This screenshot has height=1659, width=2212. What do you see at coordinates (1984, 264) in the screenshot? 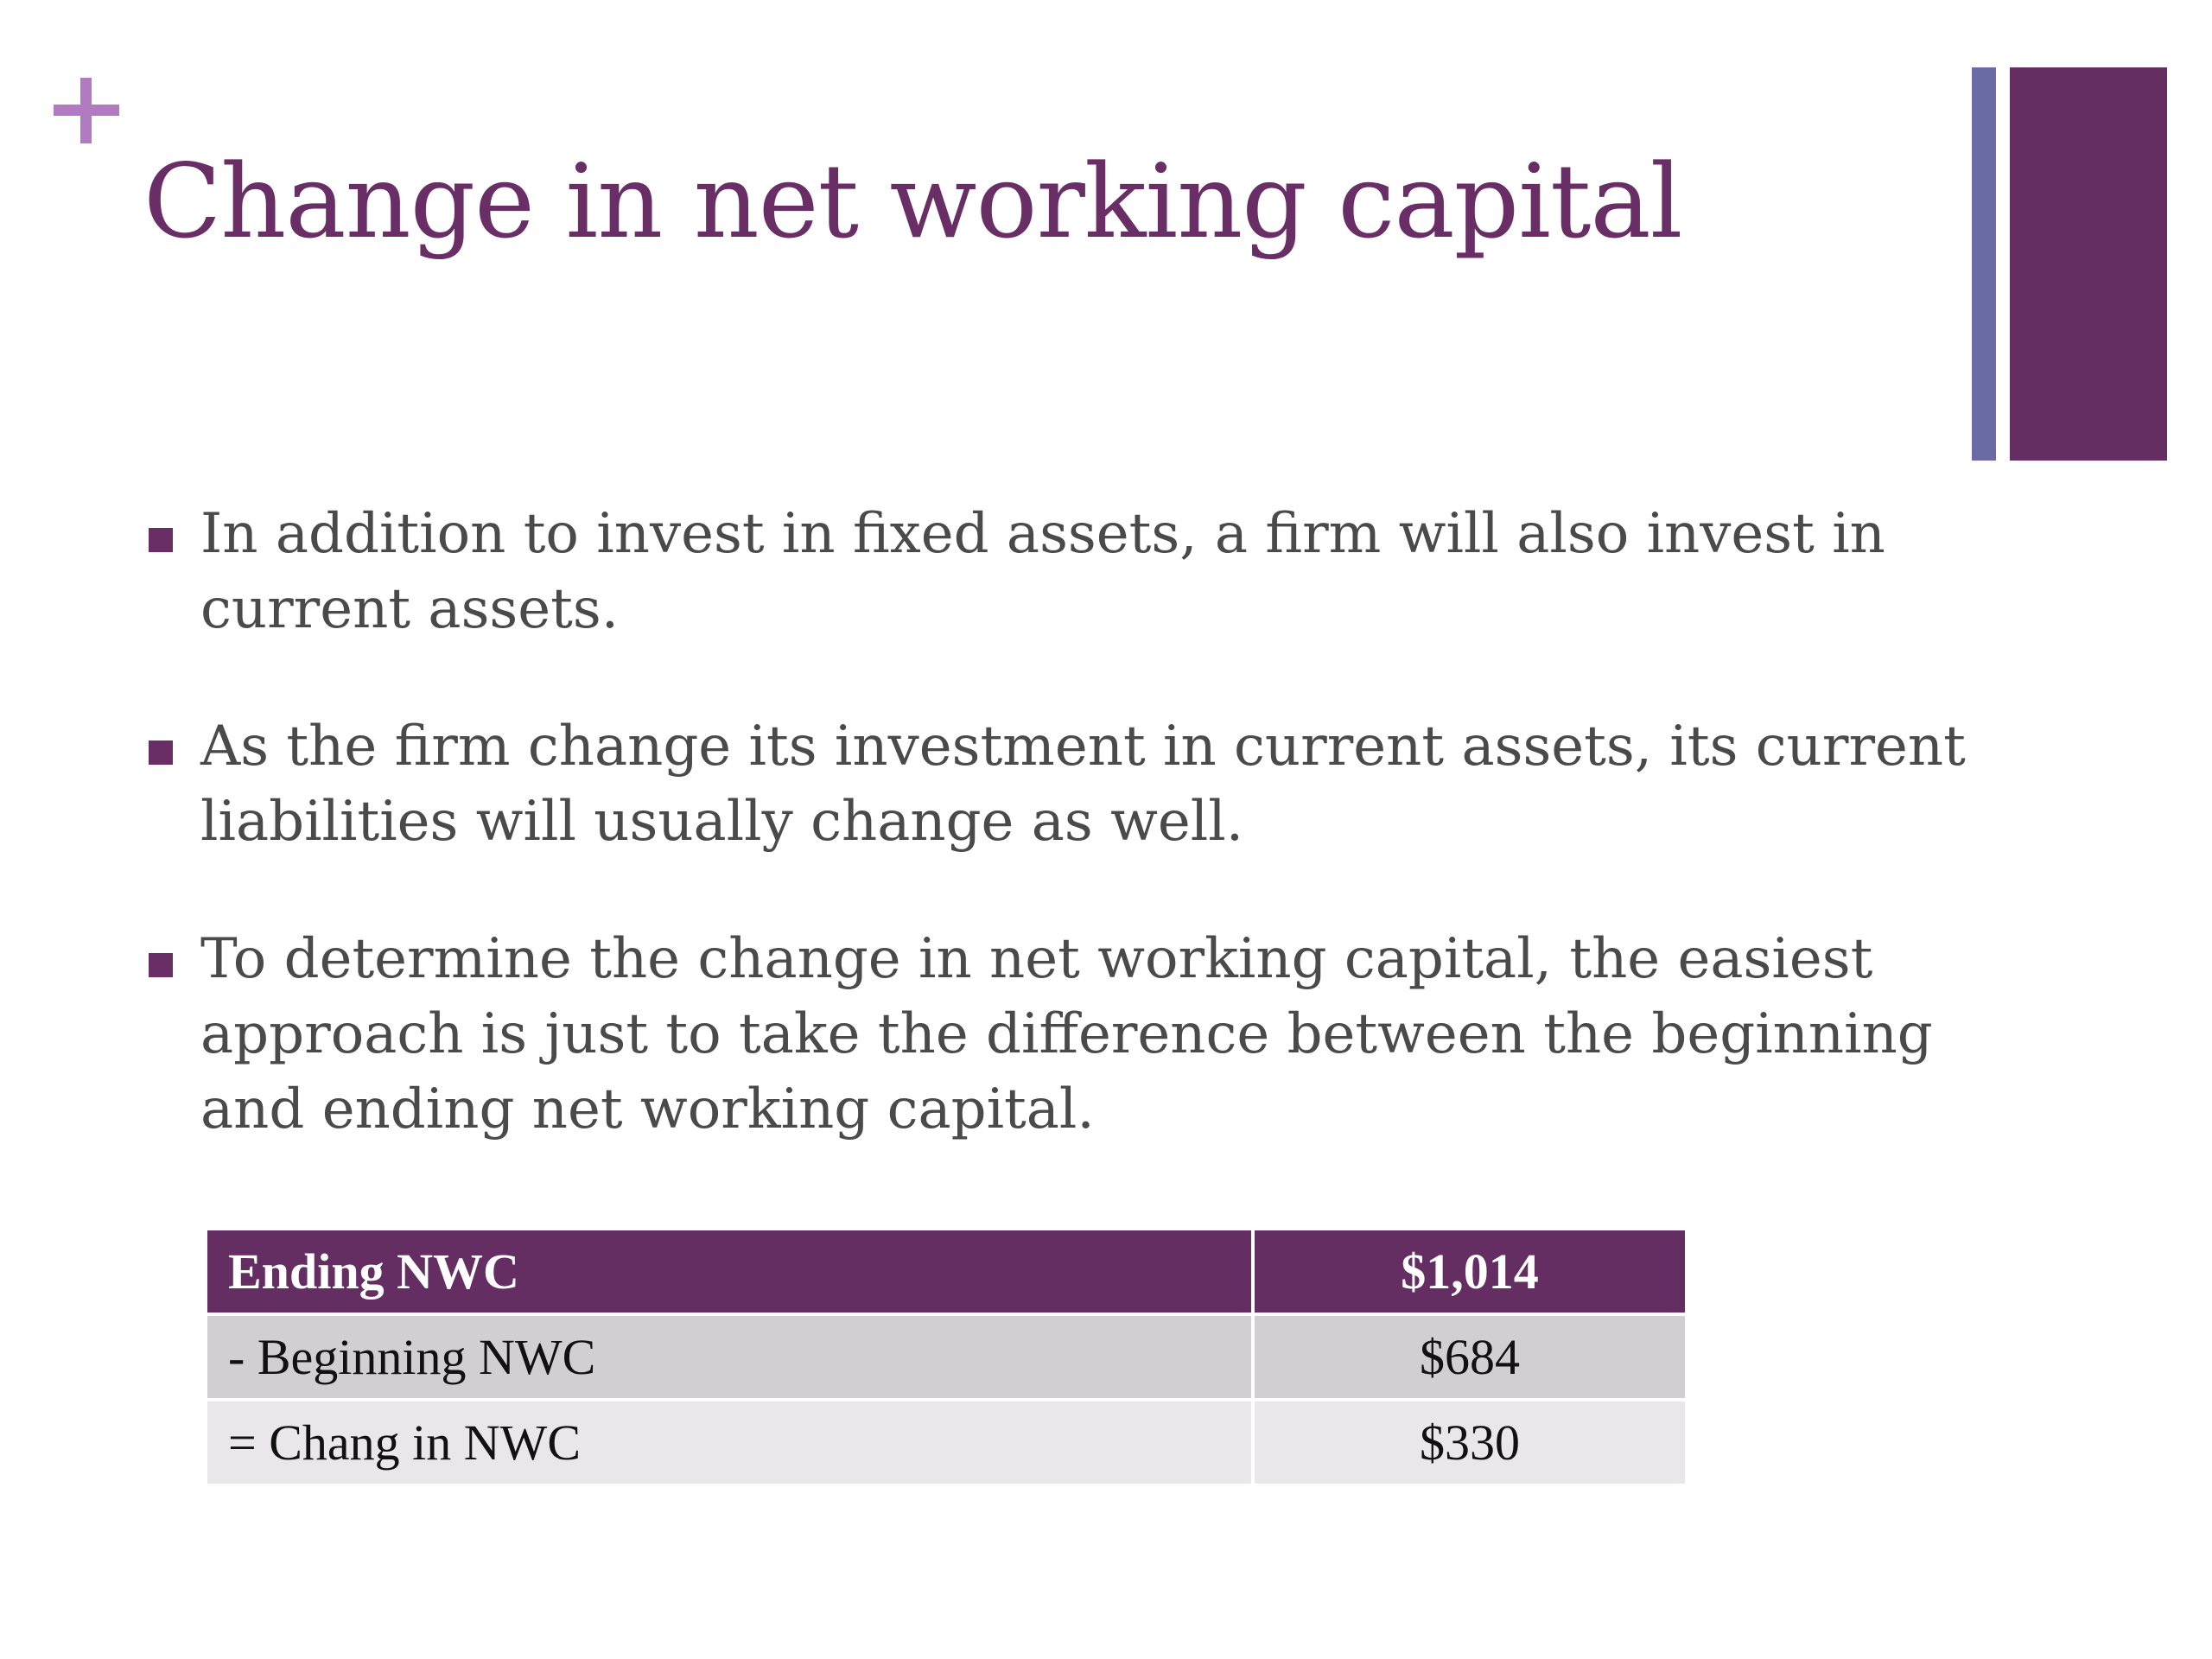
I see `decorative-bar-thin` at bounding box center [1984, 264].